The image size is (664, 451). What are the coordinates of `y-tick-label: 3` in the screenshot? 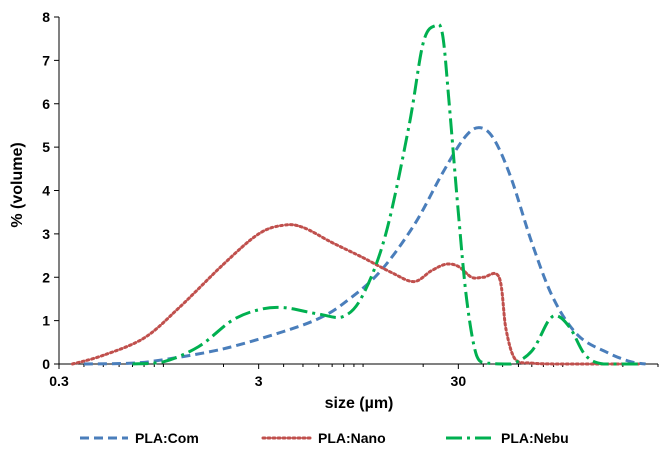 It's located at (46, 234).